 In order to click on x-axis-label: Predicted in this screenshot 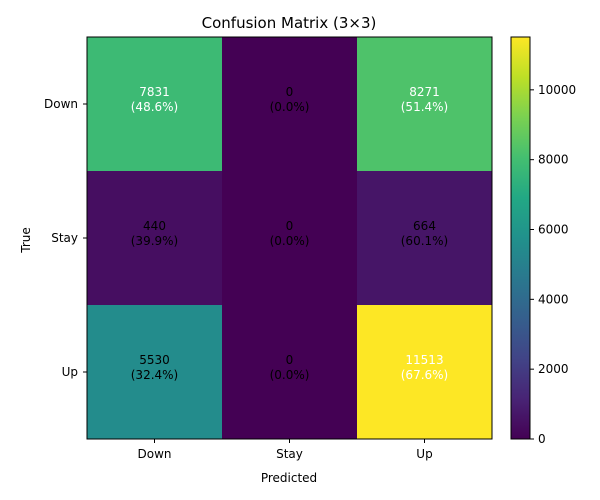, I will do `click(289, 478)`.